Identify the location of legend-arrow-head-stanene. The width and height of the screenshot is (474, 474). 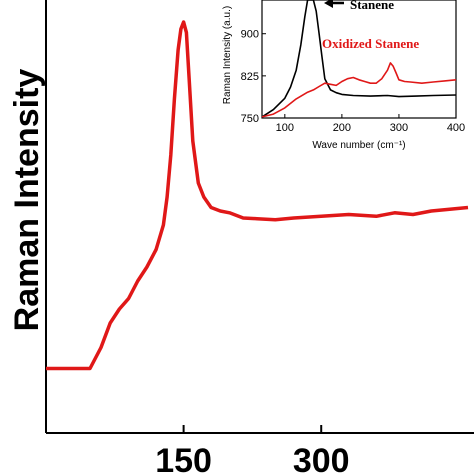
(328, 4).